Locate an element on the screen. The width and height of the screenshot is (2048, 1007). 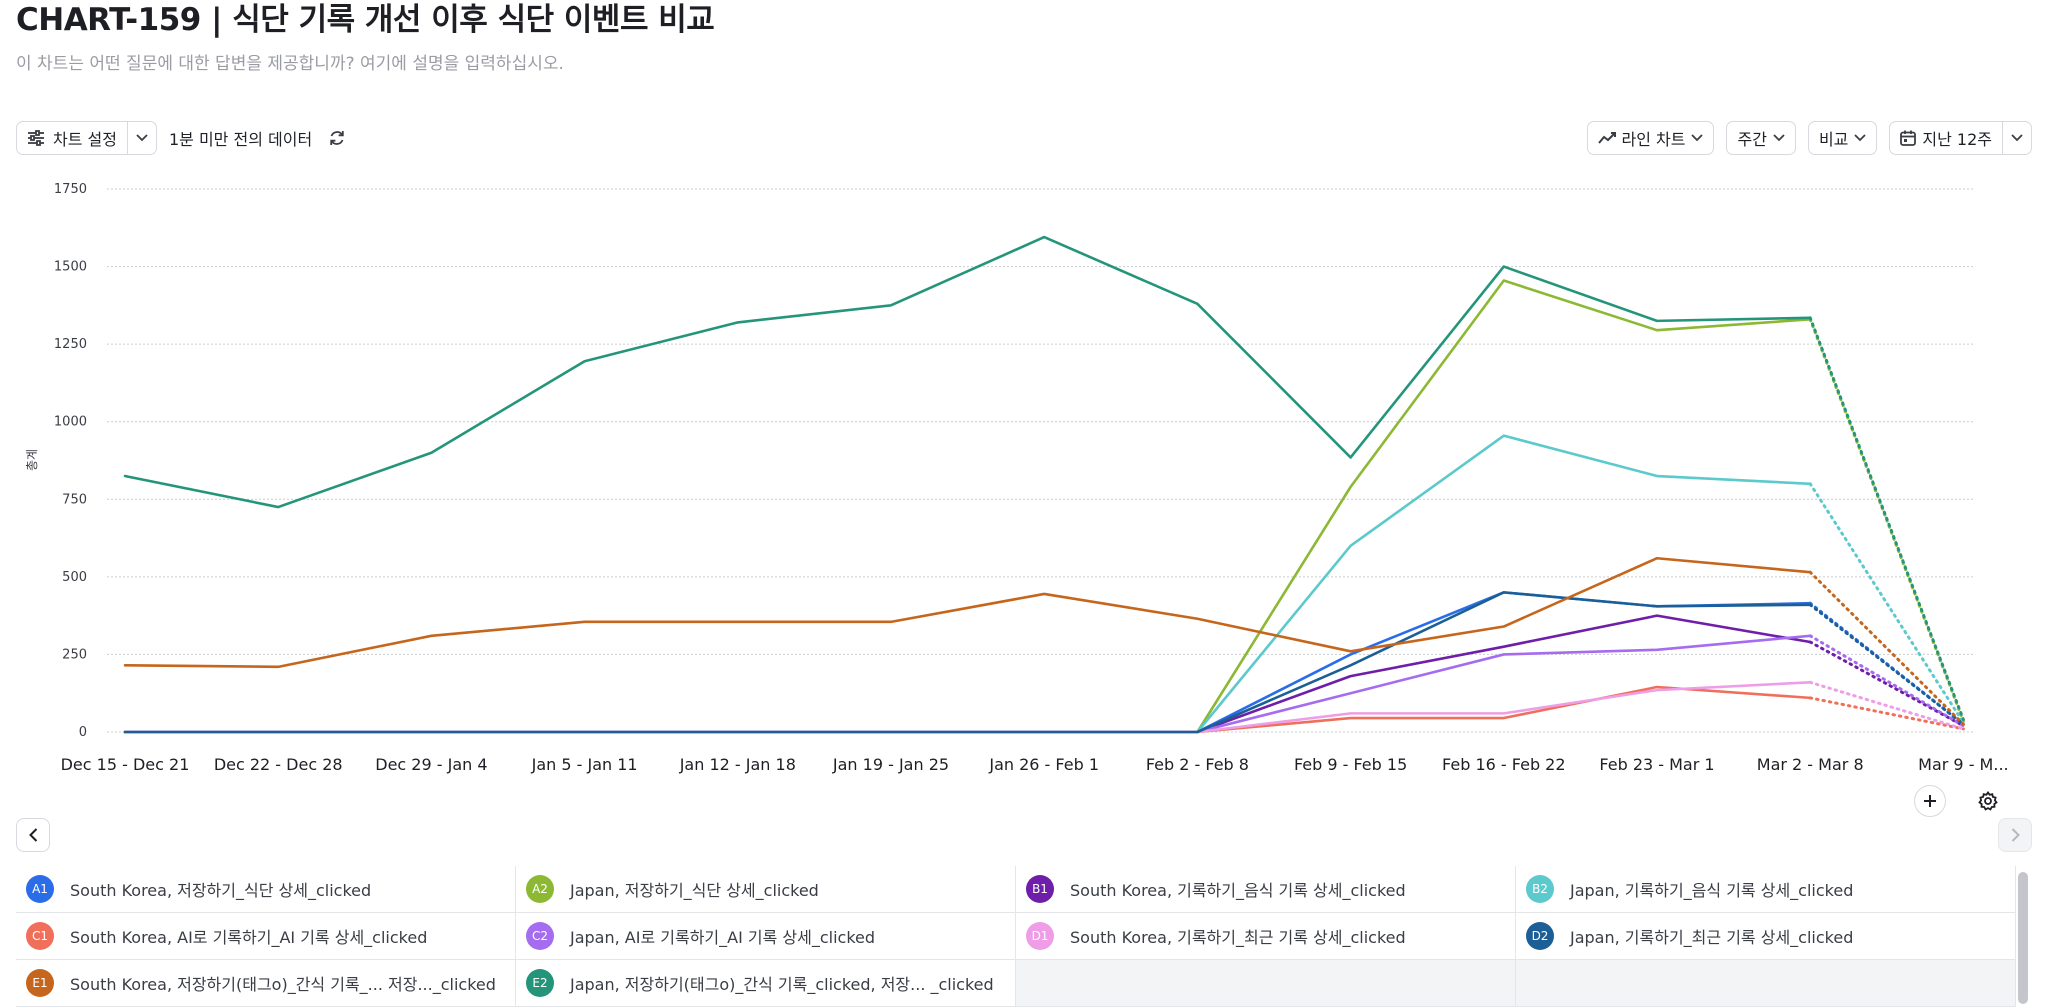
x-tick-label: Feb 2 - Feb 8 is located at coordinates (1197, 764).